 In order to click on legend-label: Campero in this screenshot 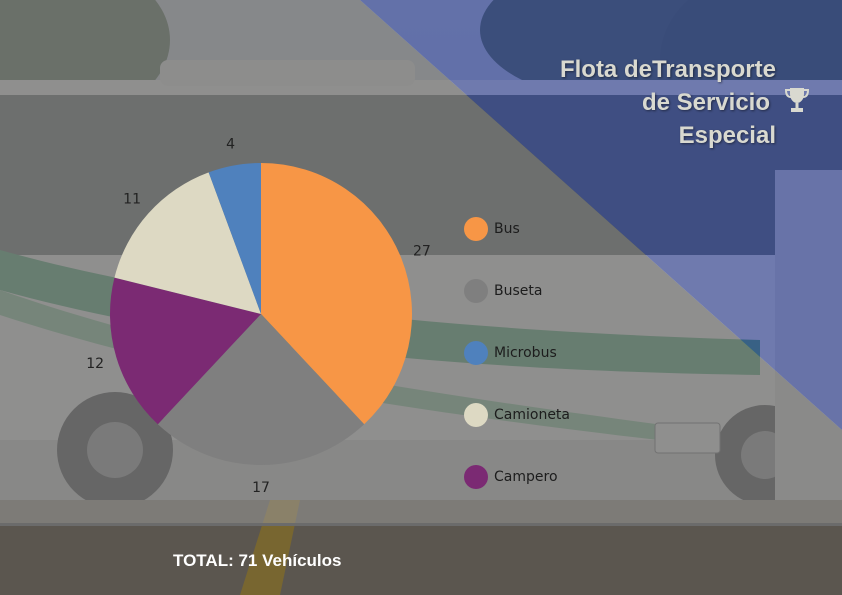, I will do `click(526, 477)`.